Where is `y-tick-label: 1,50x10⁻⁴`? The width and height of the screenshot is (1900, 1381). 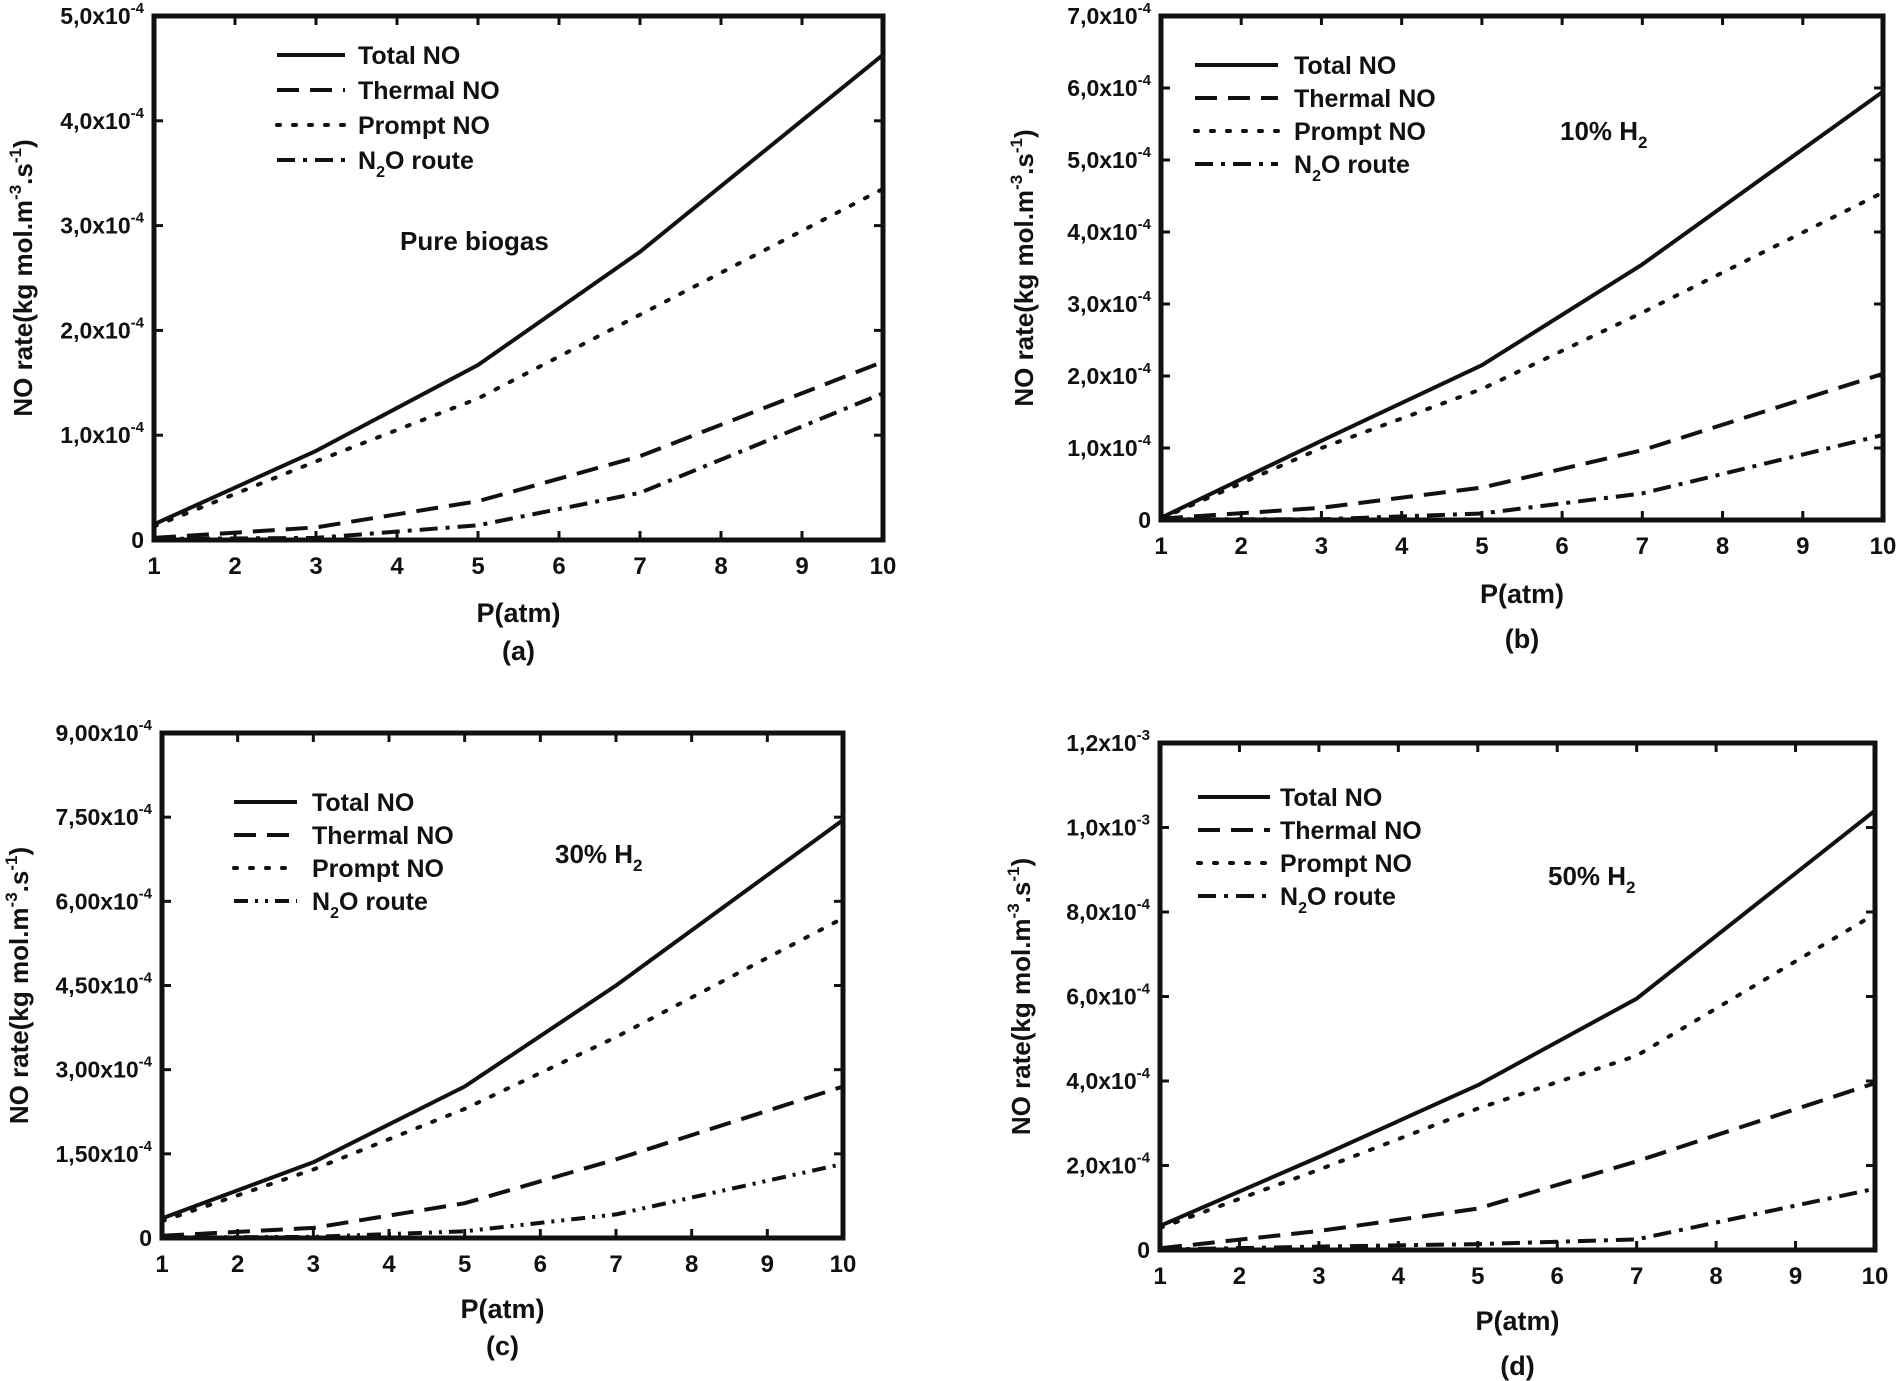 y-tick-label: 1,50x10⁻⁴ is located at coordinates (104, 1152).